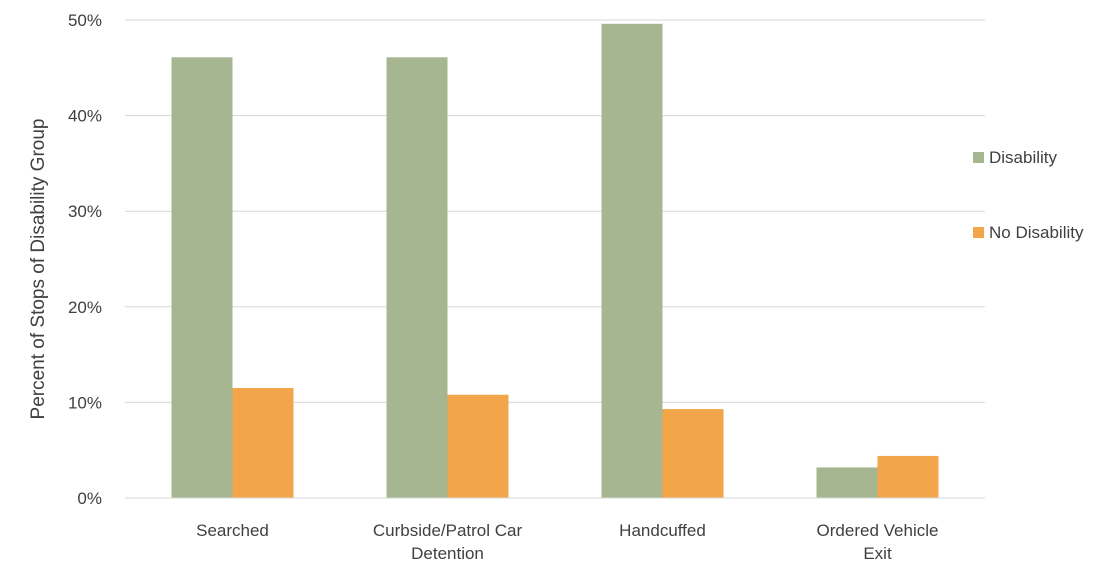 Image resolution: width=1117 pixels, height=567 pixels. I want to click on legend-label: No Disability, so click(1036, 232).